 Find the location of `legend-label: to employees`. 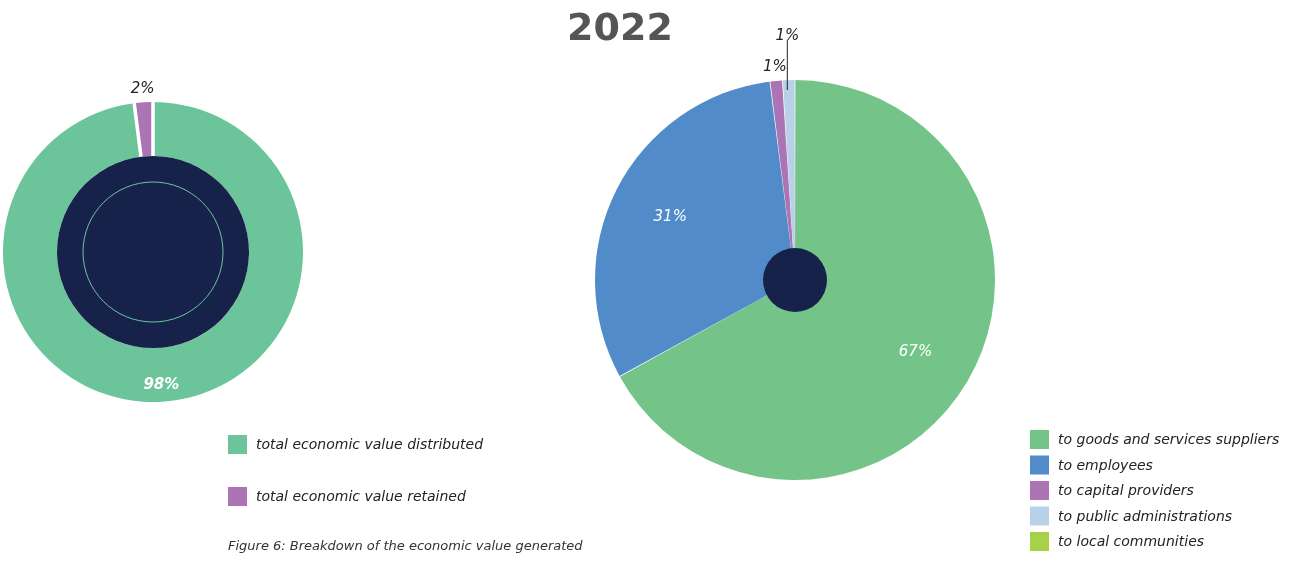

legend-label: to employees is located at coordinates (1105, 464).